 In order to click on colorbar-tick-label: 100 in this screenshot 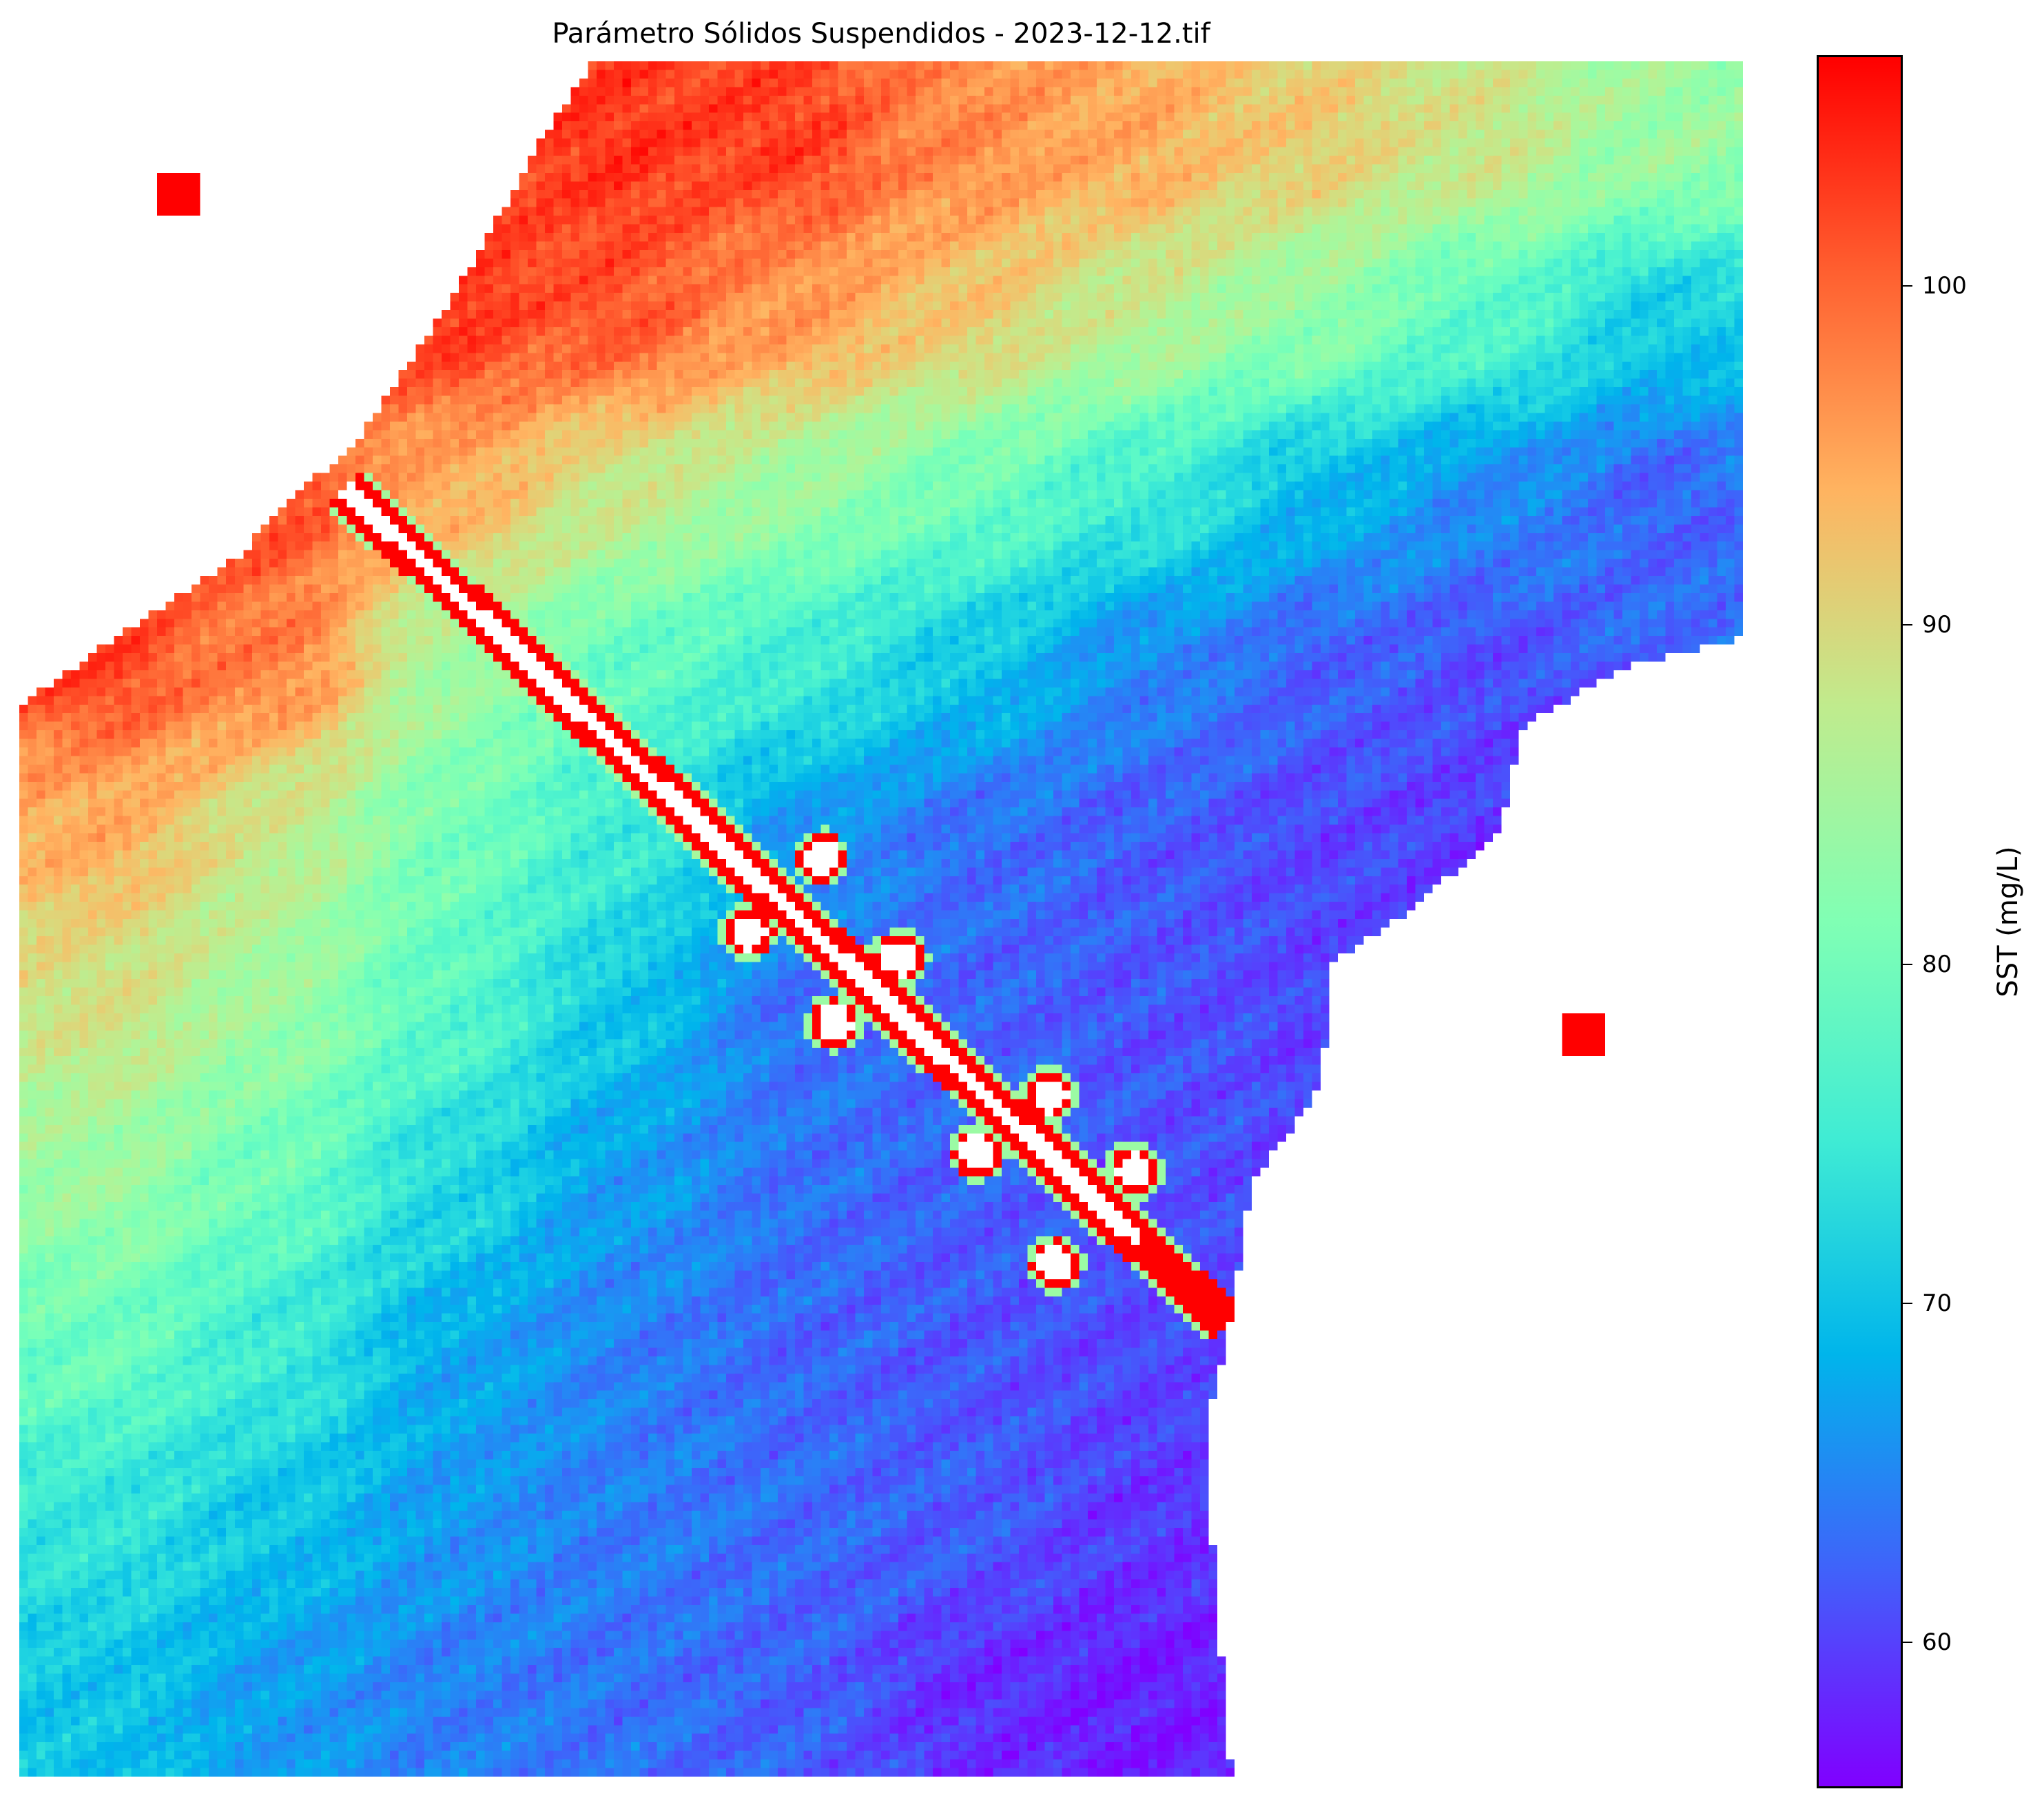, I will do `click(1944, 286)`.